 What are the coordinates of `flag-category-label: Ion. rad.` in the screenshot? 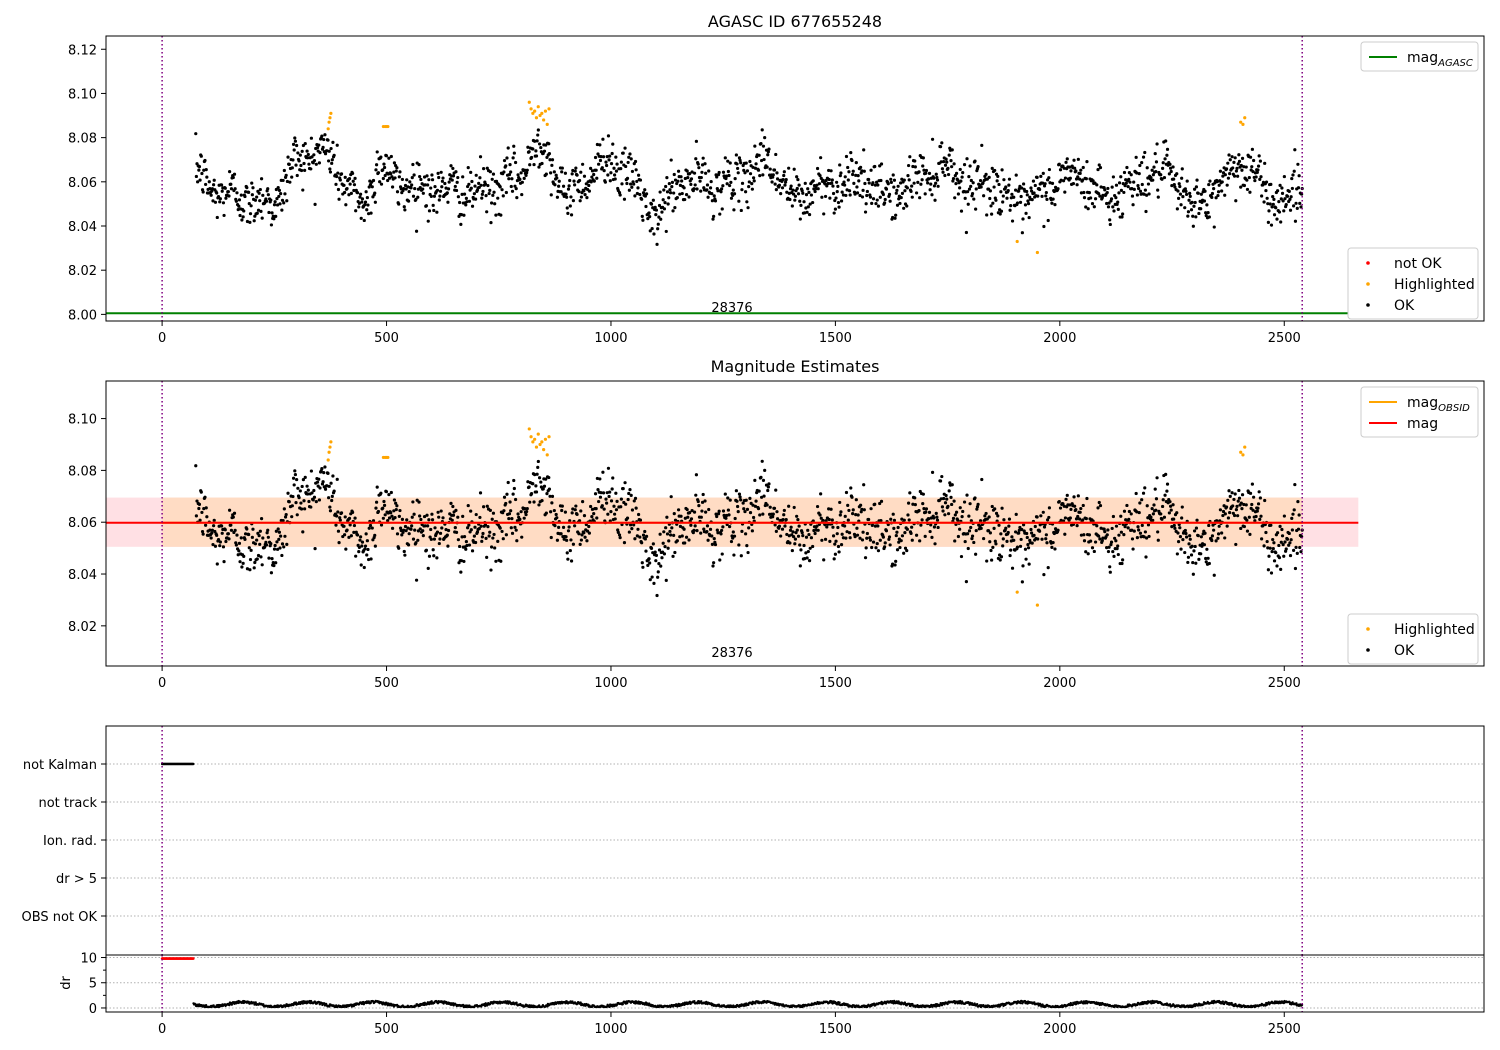 It's located at (70, 841).